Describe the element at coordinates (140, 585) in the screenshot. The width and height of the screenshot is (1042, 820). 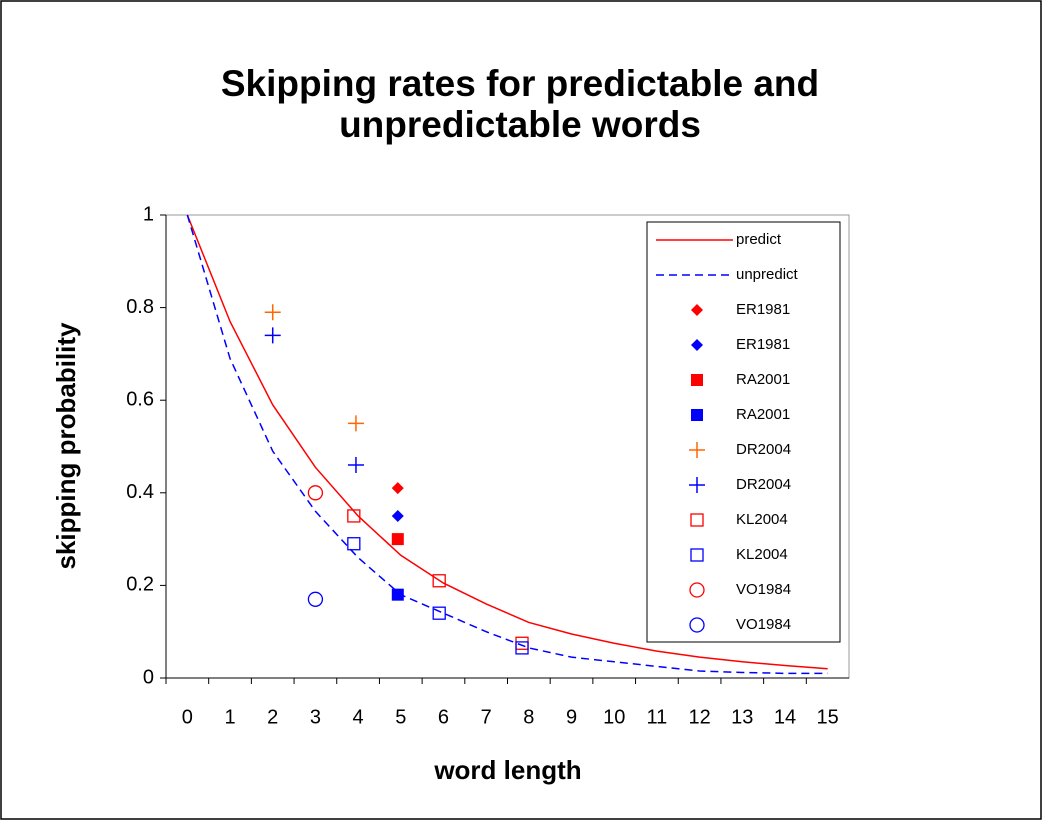
I see `y-tick-label: 0.2` at that location.